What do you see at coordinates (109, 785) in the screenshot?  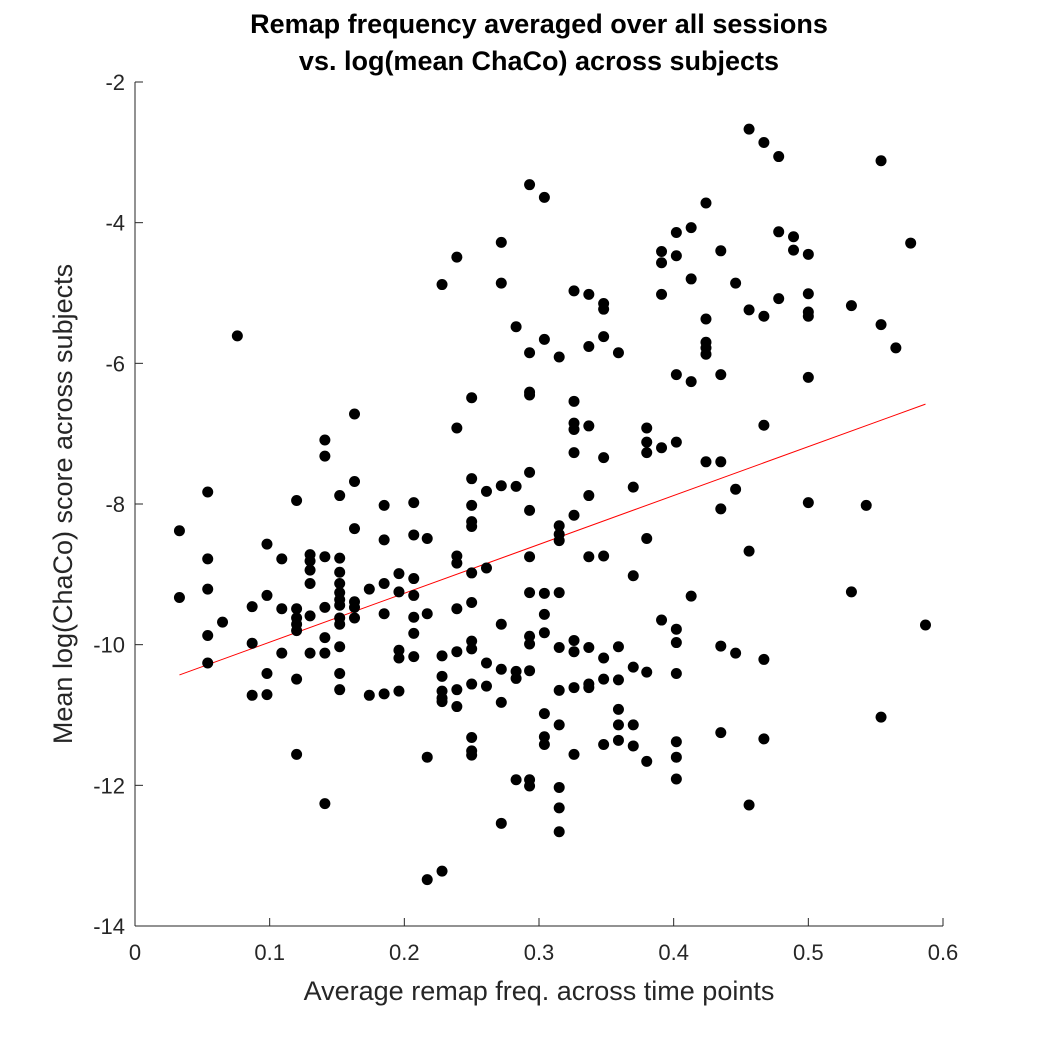 I see `y-tick-label: -12` at bounding box center [109, 785].